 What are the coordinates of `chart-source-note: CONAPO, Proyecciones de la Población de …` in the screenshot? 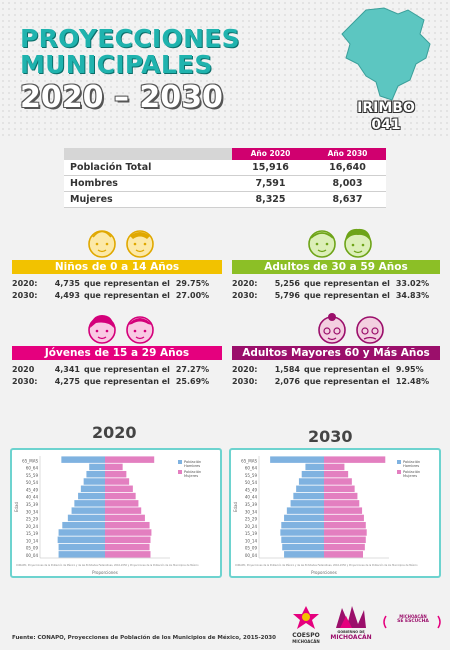 It's located at (107, 565).